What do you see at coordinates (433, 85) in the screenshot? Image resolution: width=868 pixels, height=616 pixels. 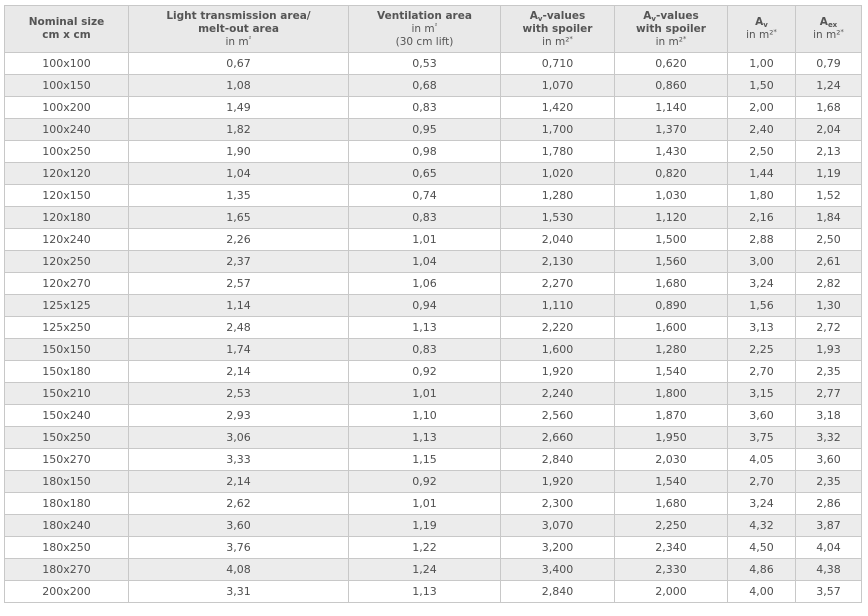 I see `table-row: 100x150 1,08 0,68 1,070 0,860 1,50 1,24` at bounding box center [433, 85].